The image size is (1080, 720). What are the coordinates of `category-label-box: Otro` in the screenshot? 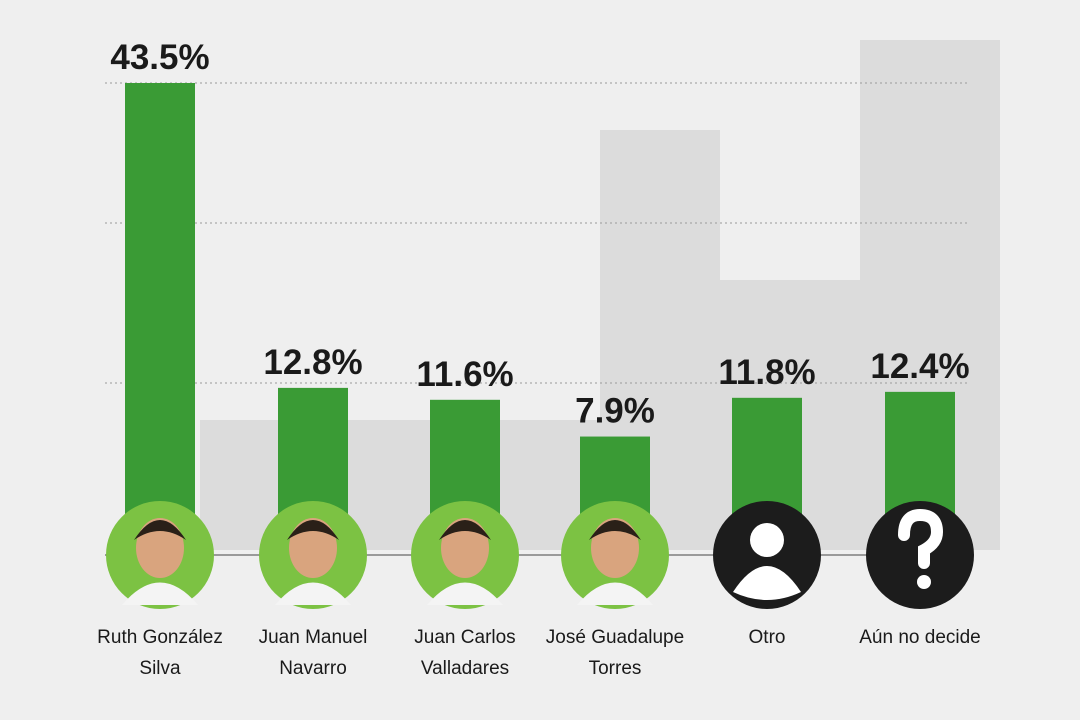 It's located at (767, 637).